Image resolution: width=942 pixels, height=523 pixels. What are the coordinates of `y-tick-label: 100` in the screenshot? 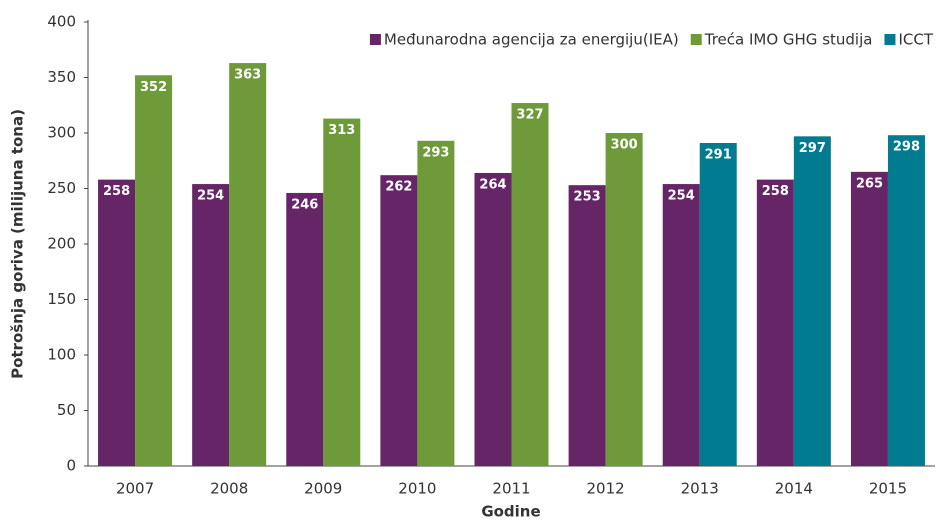 It's located at (61, 355).